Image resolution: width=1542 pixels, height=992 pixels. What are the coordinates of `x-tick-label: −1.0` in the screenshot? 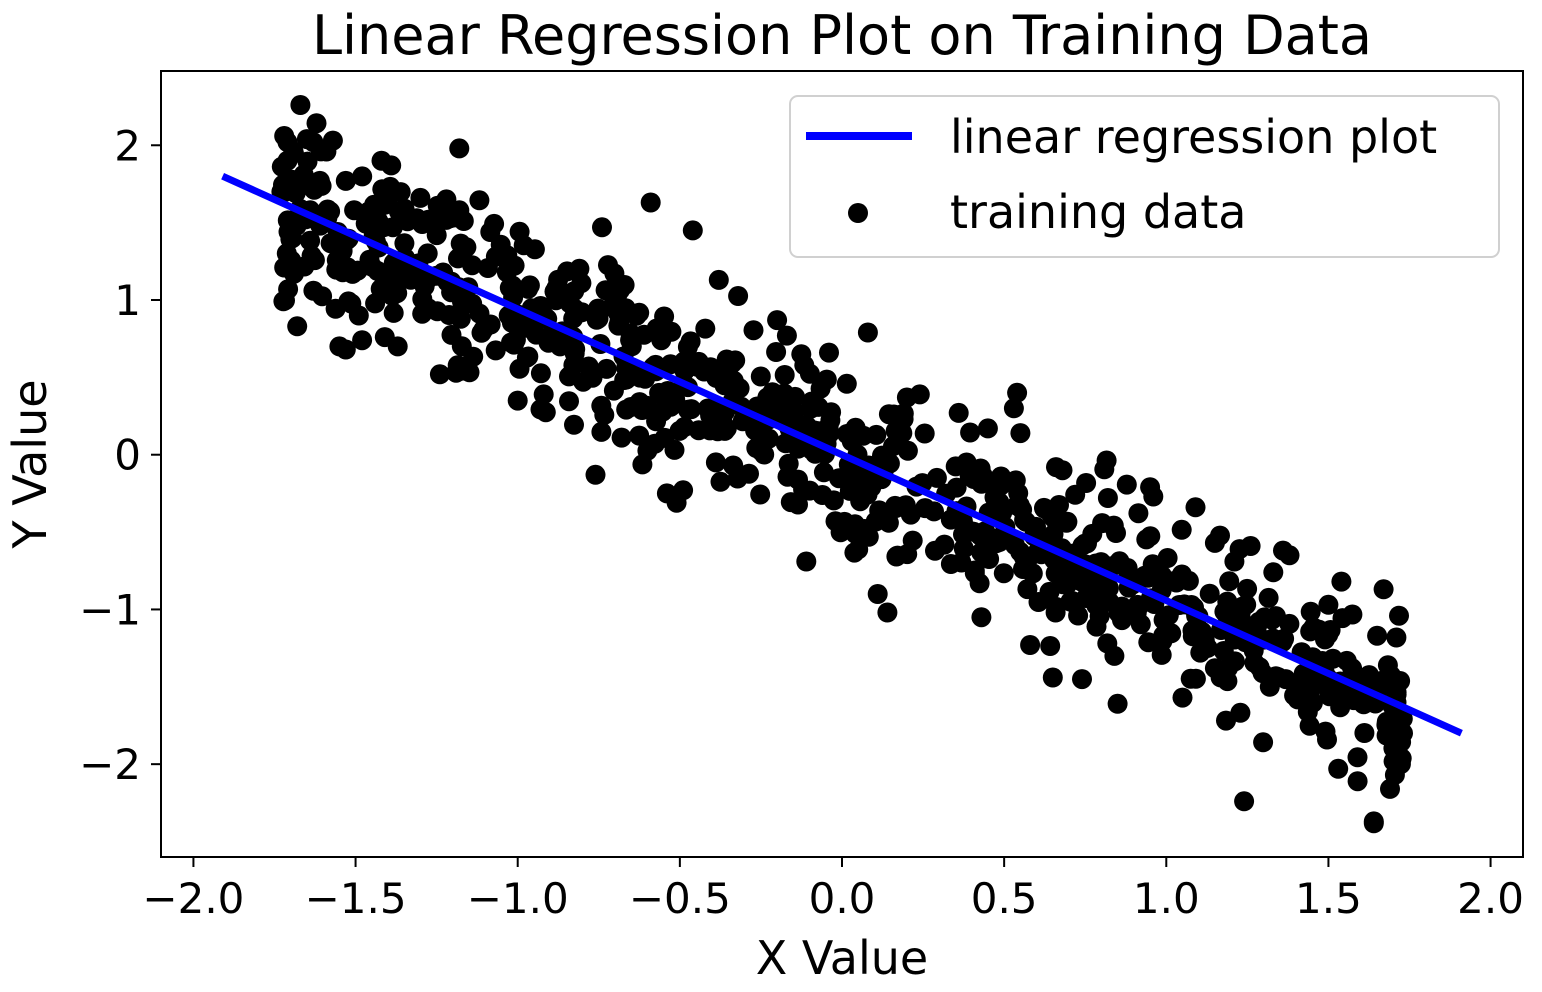 It's located at (518, 898).